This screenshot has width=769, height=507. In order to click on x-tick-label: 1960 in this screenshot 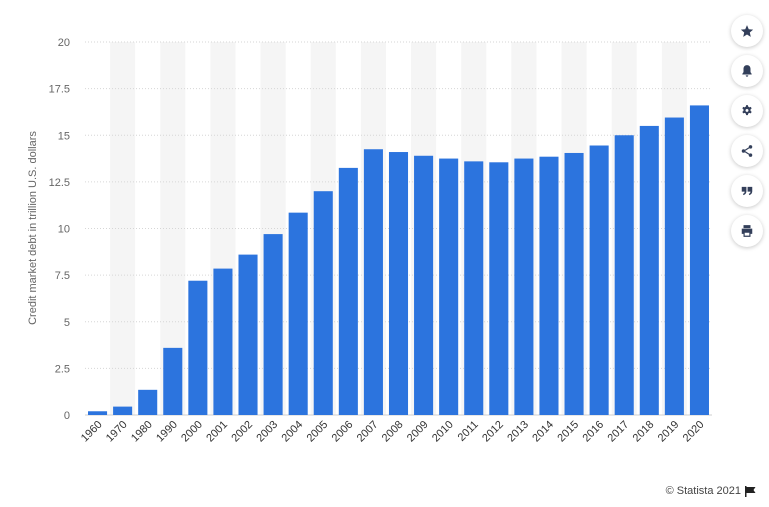, I will do `click(92, 432)`.